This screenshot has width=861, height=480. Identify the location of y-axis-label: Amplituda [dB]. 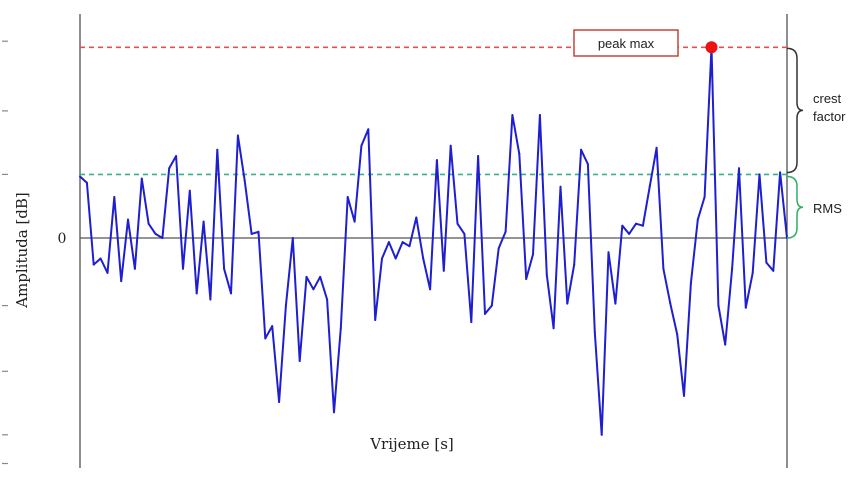
(22, 250).